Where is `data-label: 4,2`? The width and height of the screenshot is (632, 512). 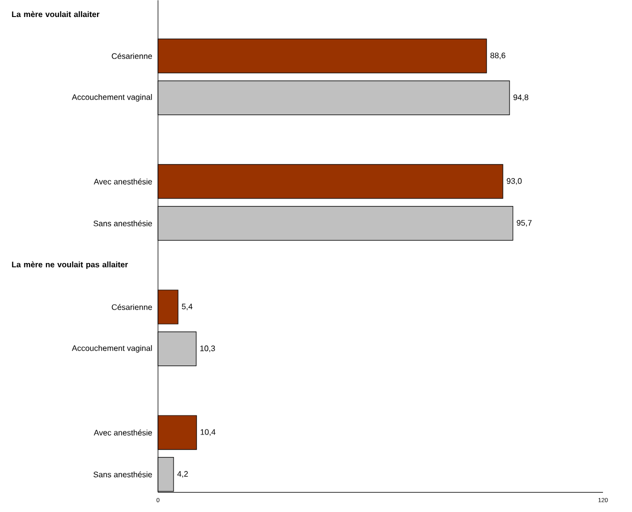 data-label: 4,2 is located at coordinates (182, 474).